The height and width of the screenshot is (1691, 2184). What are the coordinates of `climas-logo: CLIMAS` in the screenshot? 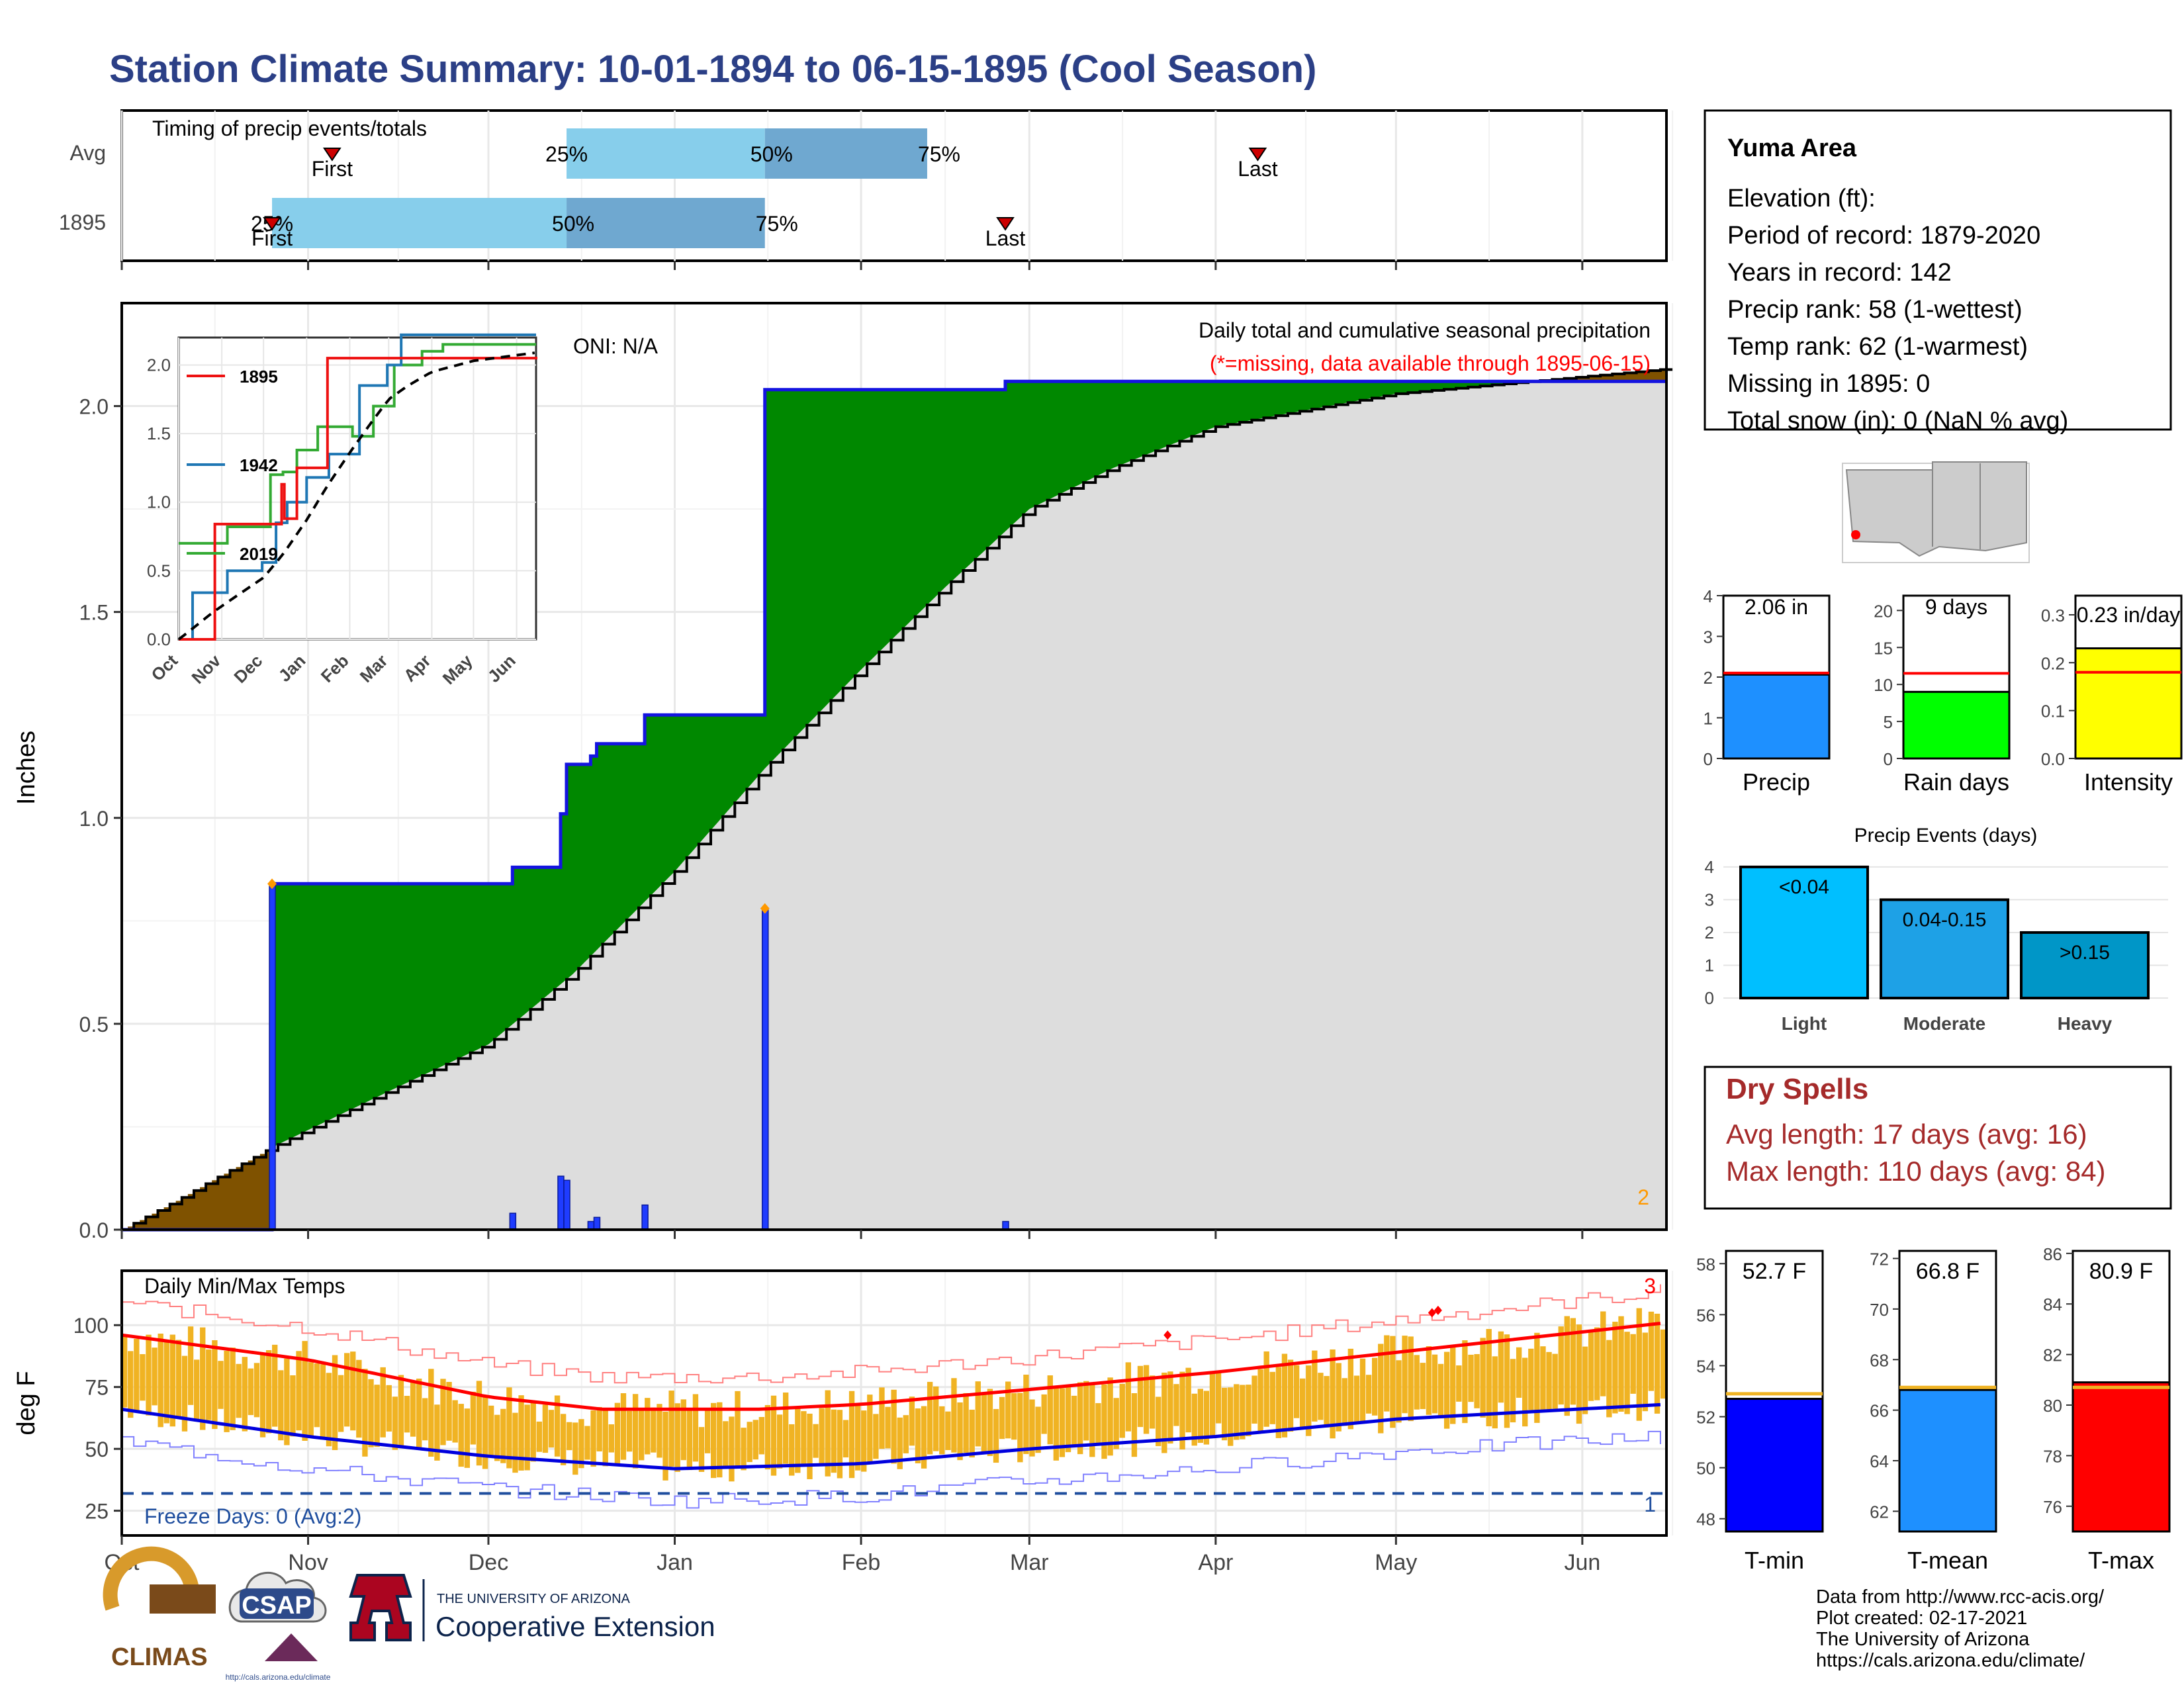 It's located at (159, 1608).